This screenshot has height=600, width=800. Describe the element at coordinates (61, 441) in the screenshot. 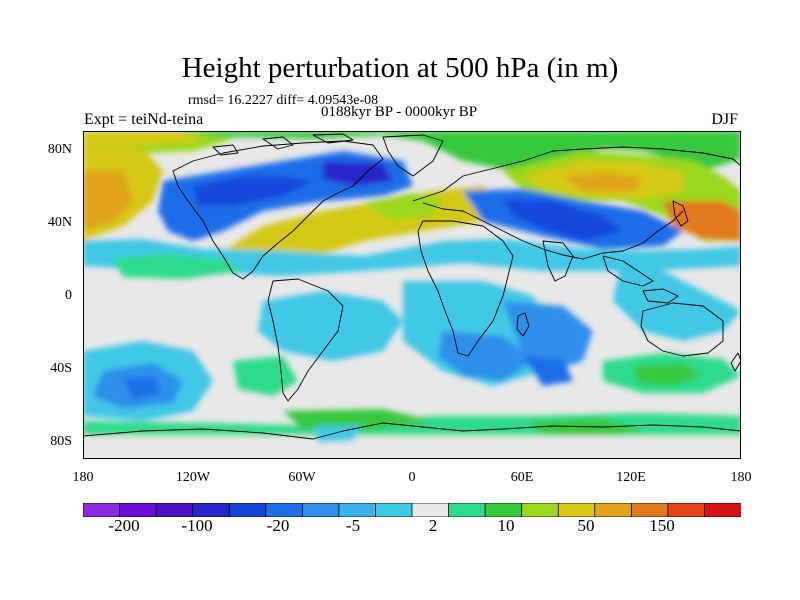

I see `lat-label-80s: 80S` at that location.